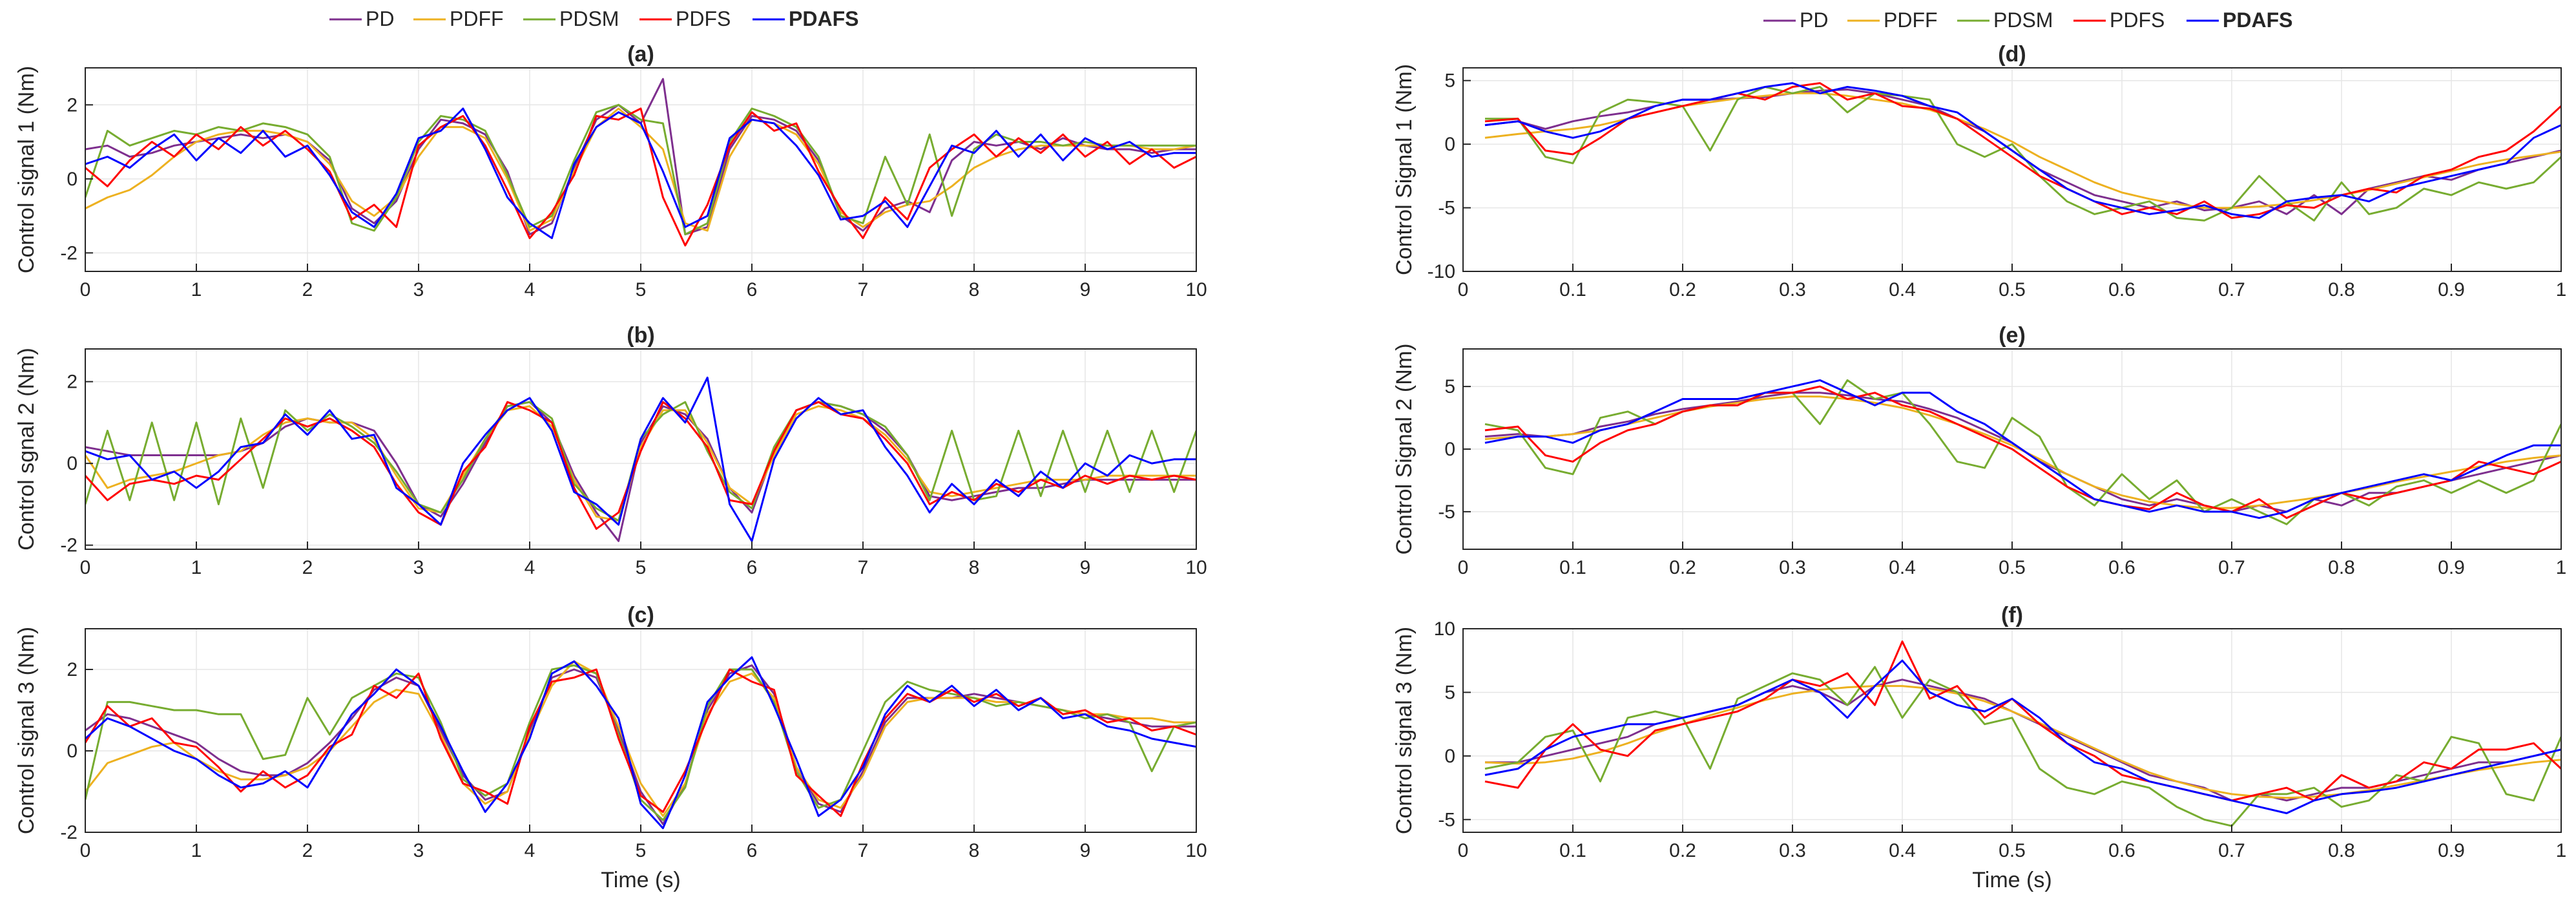 This screenshot has width=2576, height=915. I want to click on x-tick-label: 8, so click(974, 568).